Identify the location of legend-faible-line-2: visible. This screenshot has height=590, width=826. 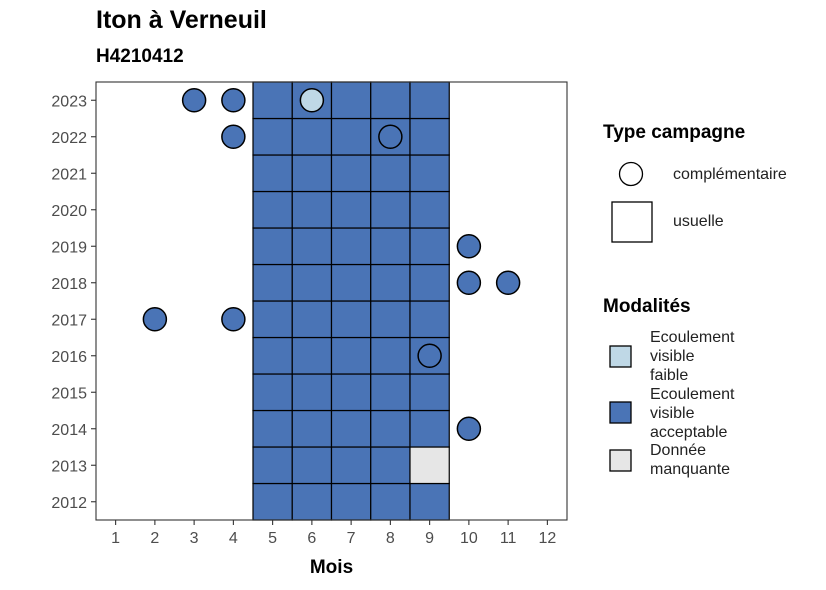
(672, 356).